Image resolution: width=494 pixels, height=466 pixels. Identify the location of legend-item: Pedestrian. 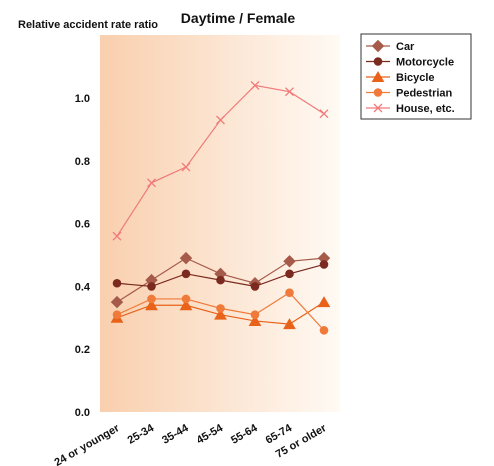
(409, 94).